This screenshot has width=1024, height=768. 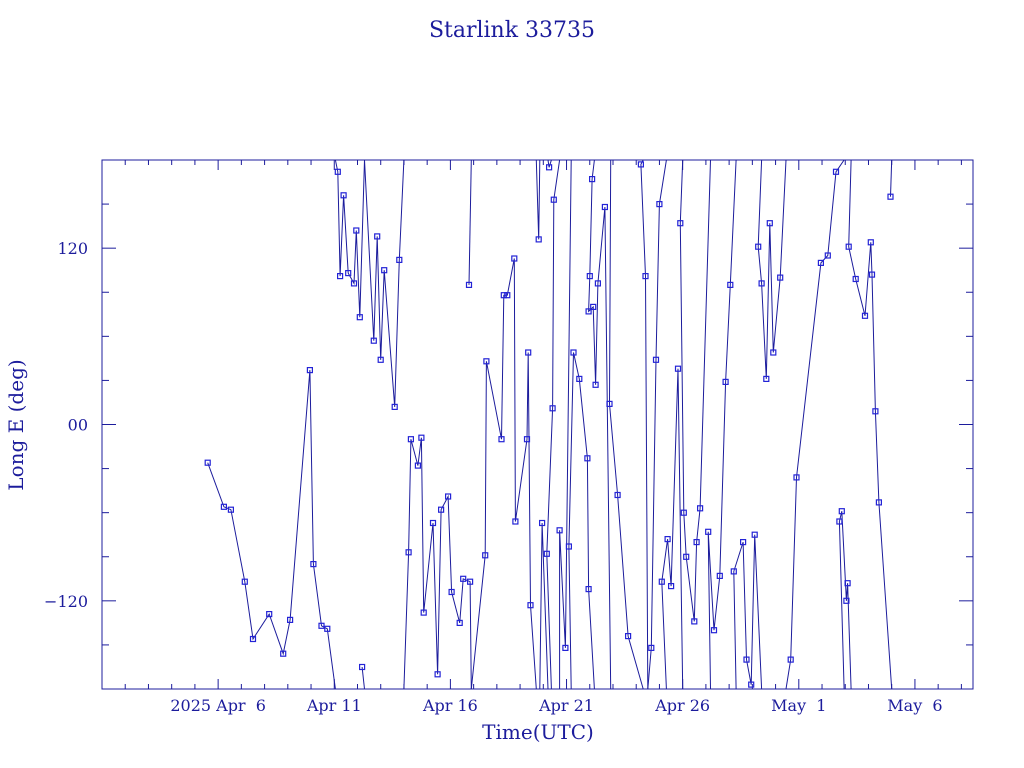 I want to click on y-tick-label: −120, so click(x=66, y=601).